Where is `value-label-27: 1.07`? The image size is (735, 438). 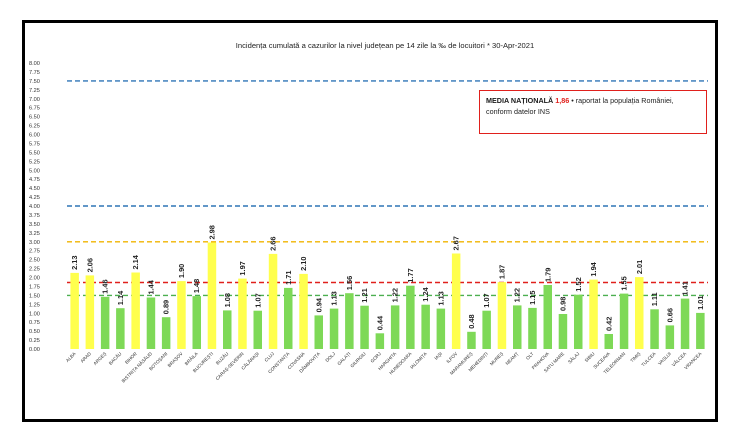 value-label-27: 1.07 is located at coordinates (486, 300).